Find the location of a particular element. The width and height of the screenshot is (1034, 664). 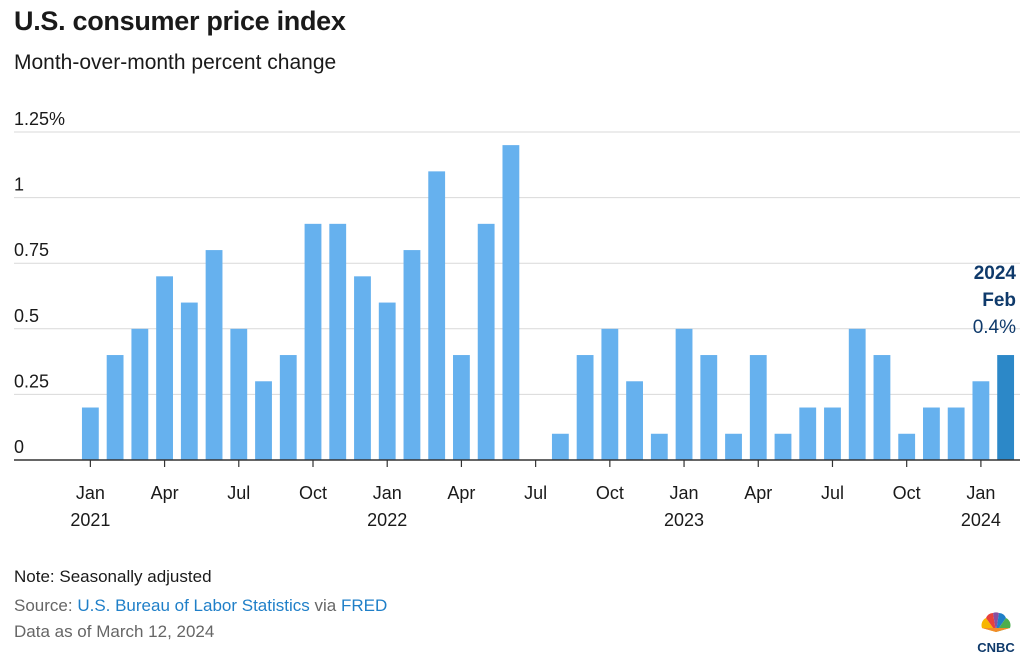

peacock-icon is located at coordinates (996, 622).